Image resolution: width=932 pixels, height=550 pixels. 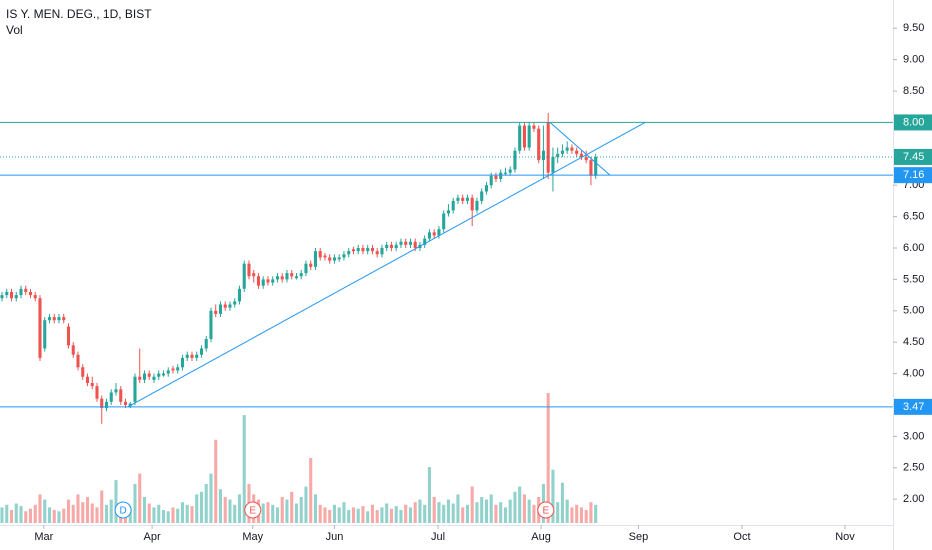 What do you see at coordinates (546, 510) in the screenshot?
I see `event-marker` at bounding box center [546, 510].